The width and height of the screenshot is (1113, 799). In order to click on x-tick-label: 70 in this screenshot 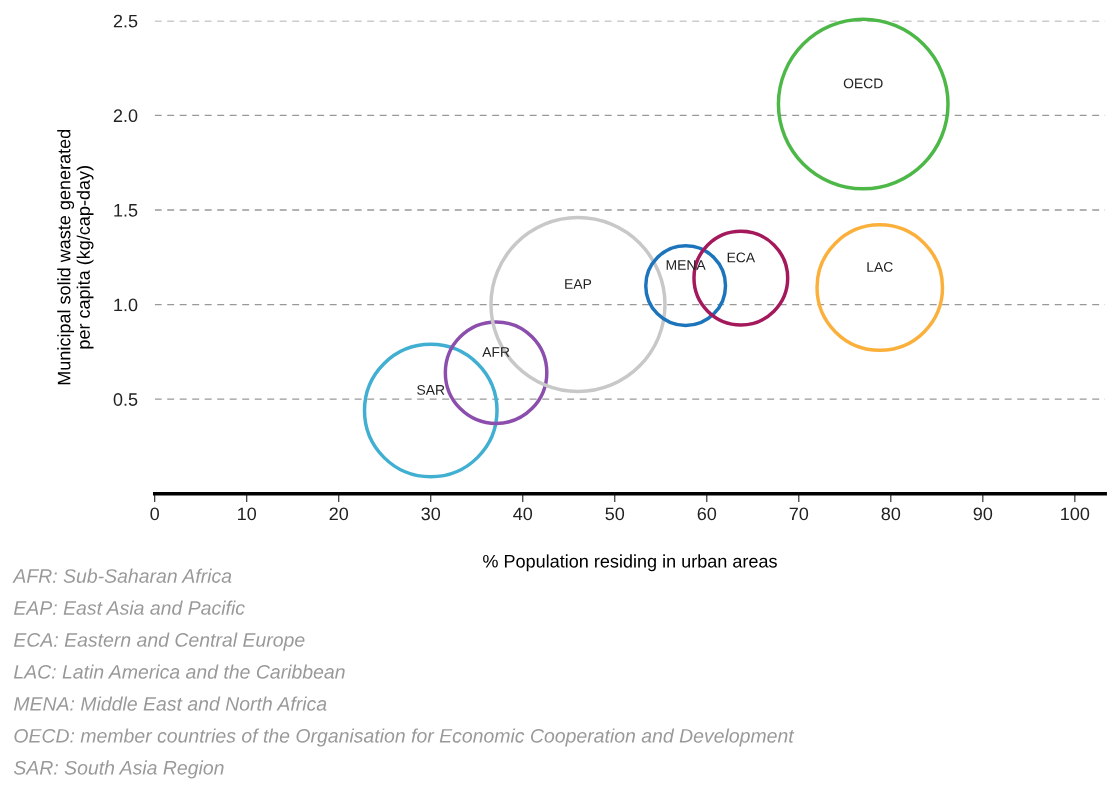, I will do `click(799, 514)`.